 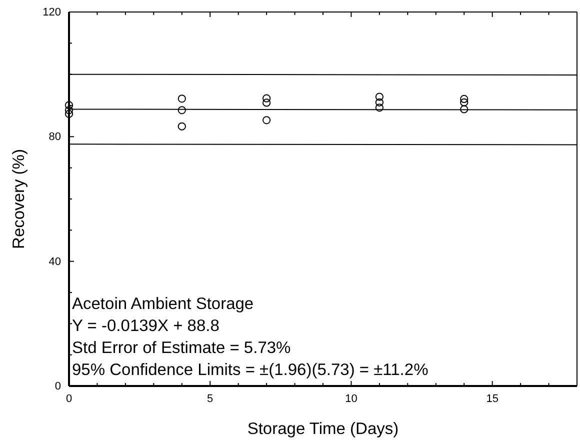 I want to click on annotation: Std Error of Estimate = 5.73%, so click(x=182, y=348).